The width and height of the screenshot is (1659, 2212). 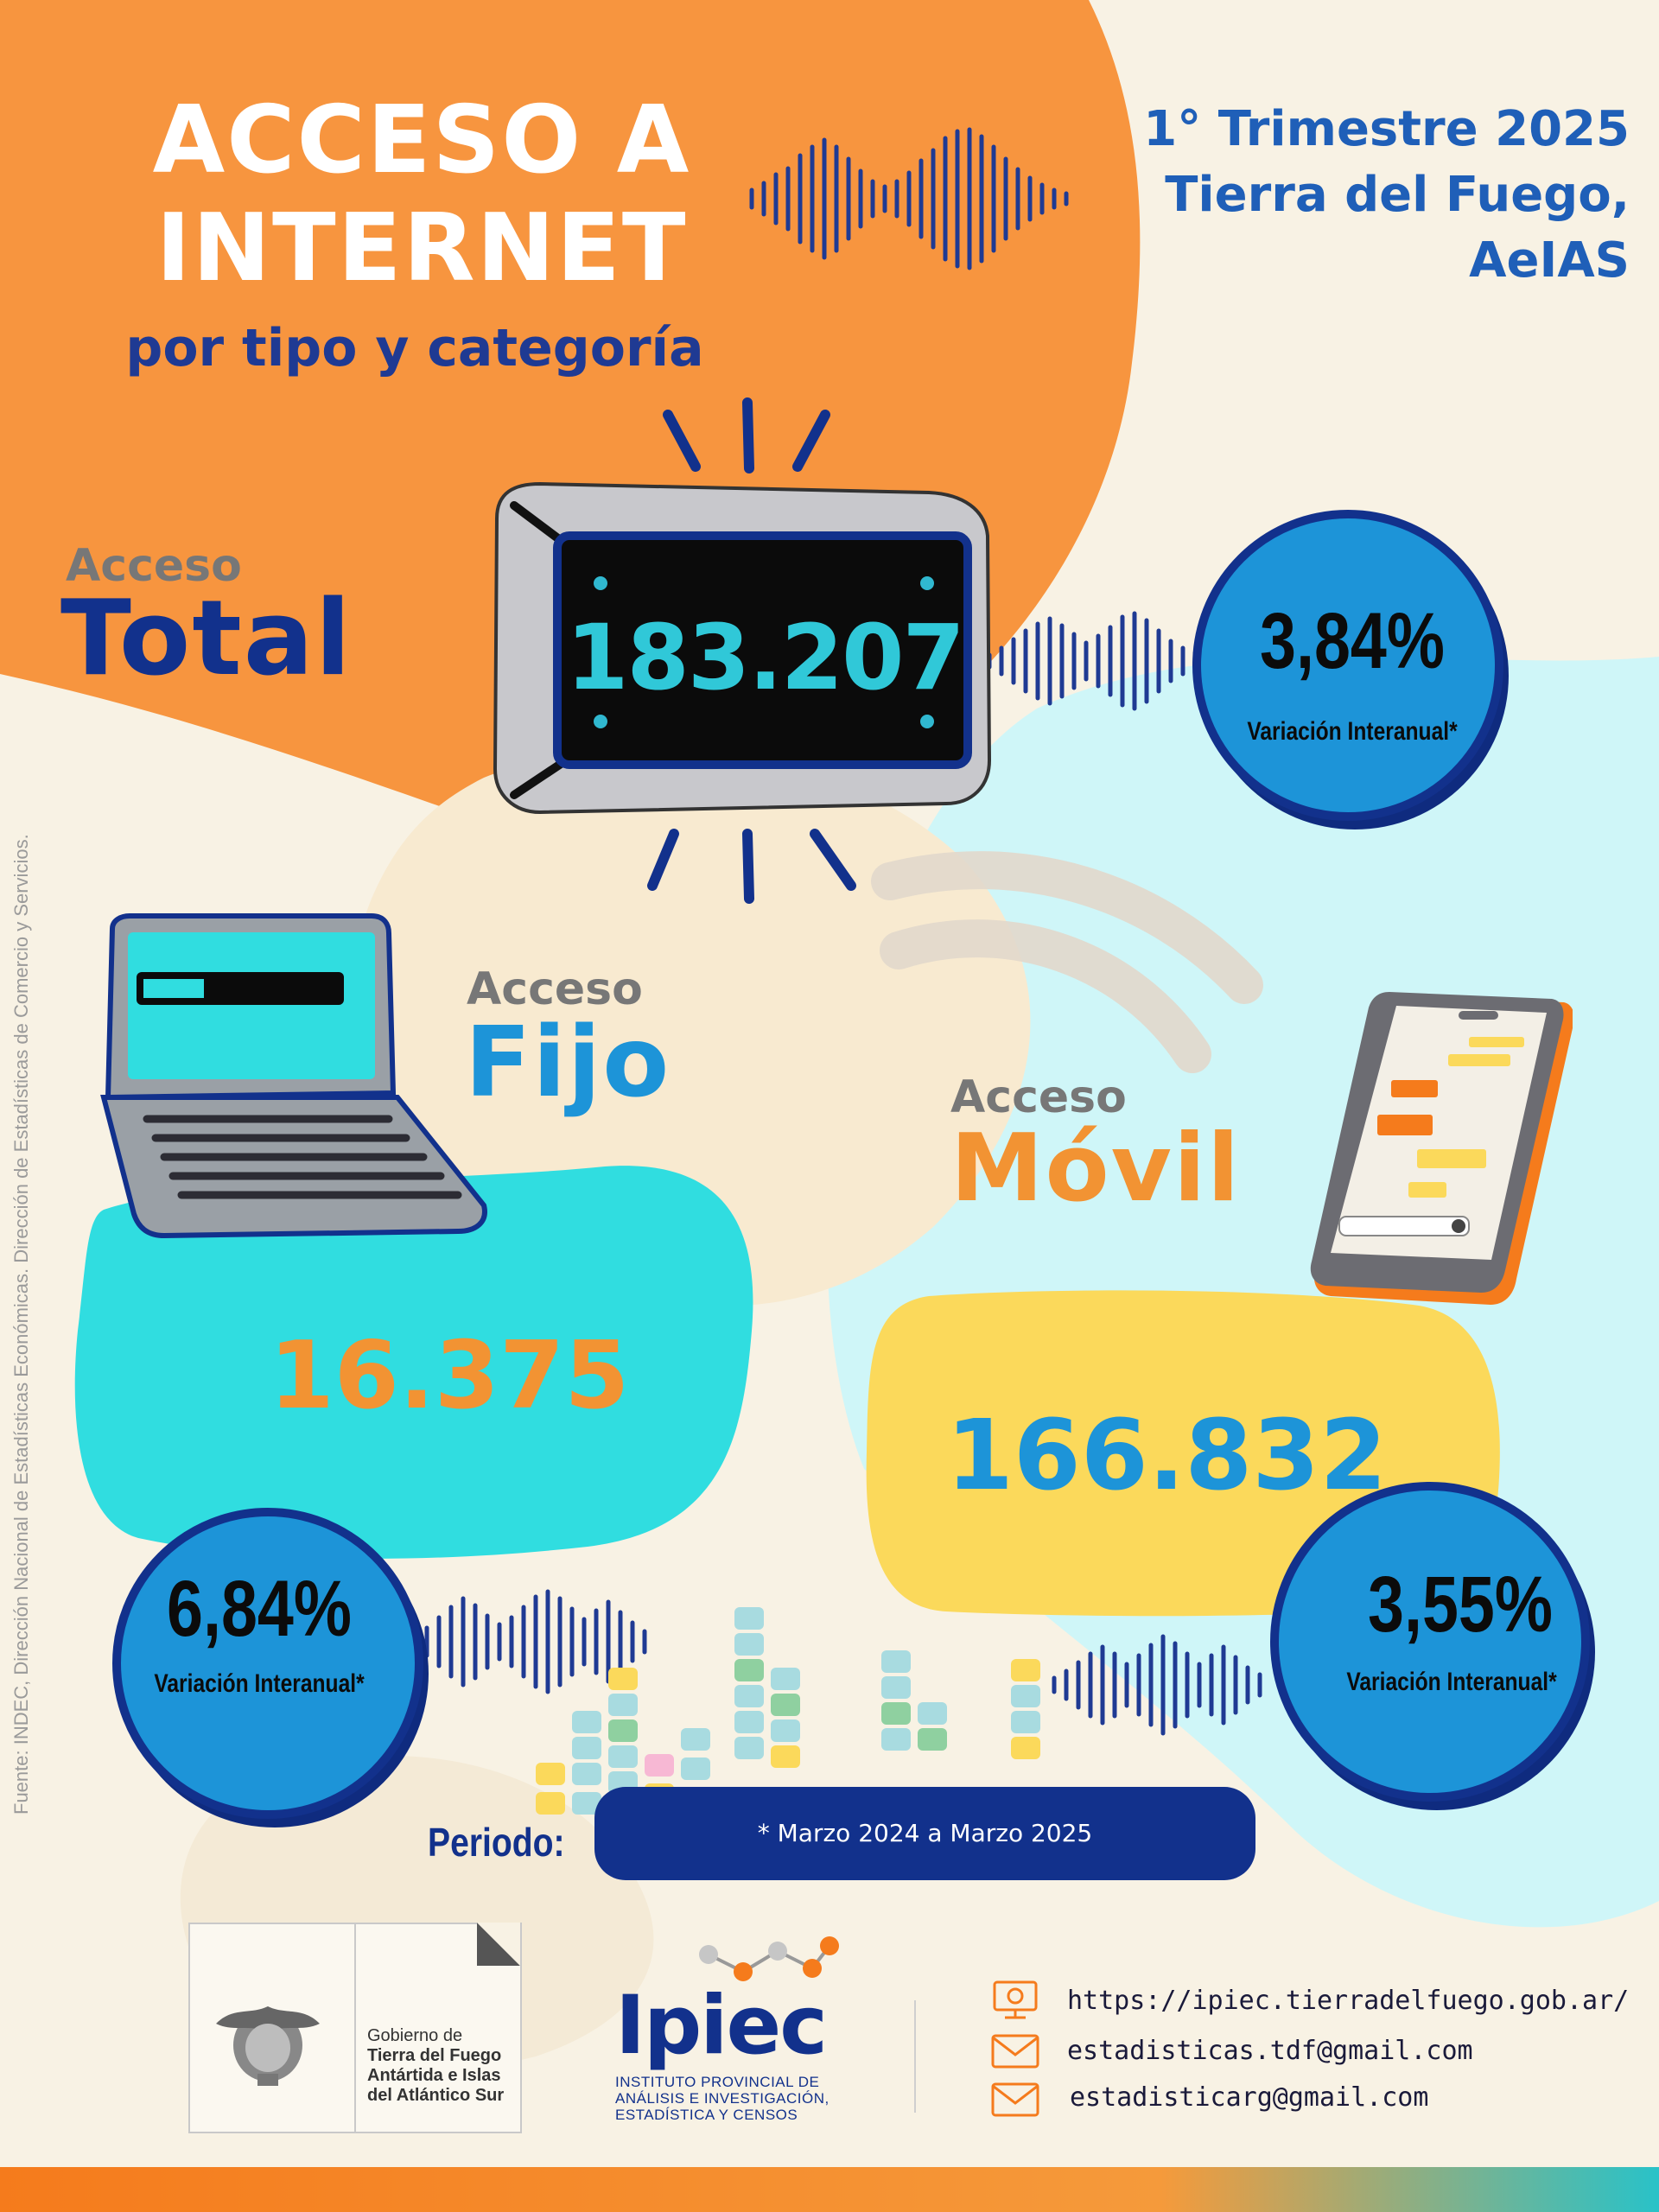 I want to click on fijo-value: 16.375, so click(x=450, y=1376).